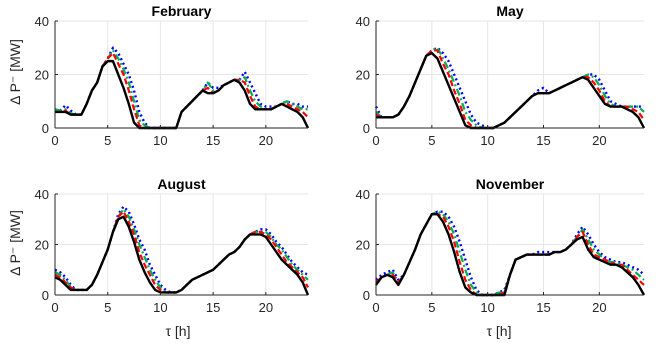 This screenshot has height=347, width=660. Describe the element at coordinates (15, 72) in the screenshot. I see `y-axis-label-top: Δ P⁻ [MW]` at that location.